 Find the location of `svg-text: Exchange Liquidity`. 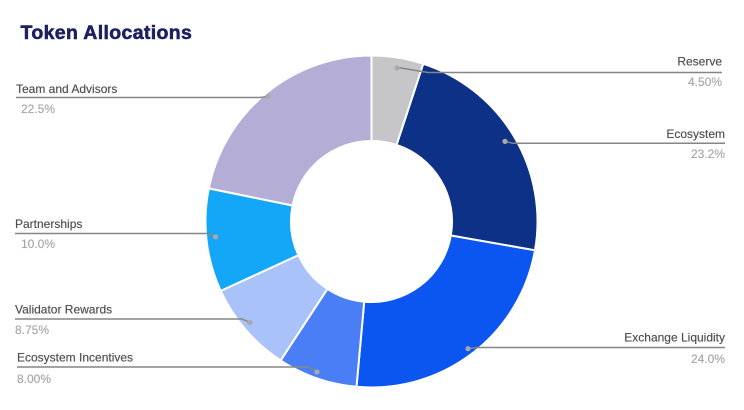

svg-text: Exchange Liquidity is located at coordinates (674, 338).